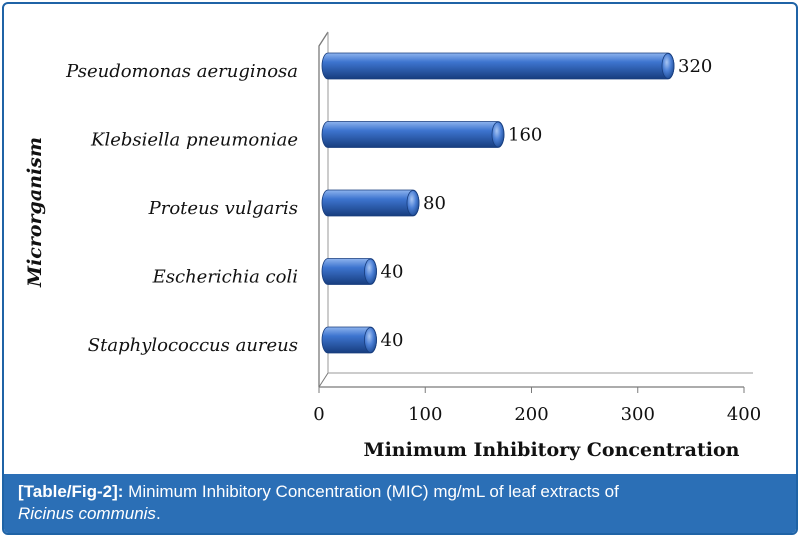  Describe the element at coordinates (225, 277) in the screenshot. I see `category-label: Escherichia coli` at that location.